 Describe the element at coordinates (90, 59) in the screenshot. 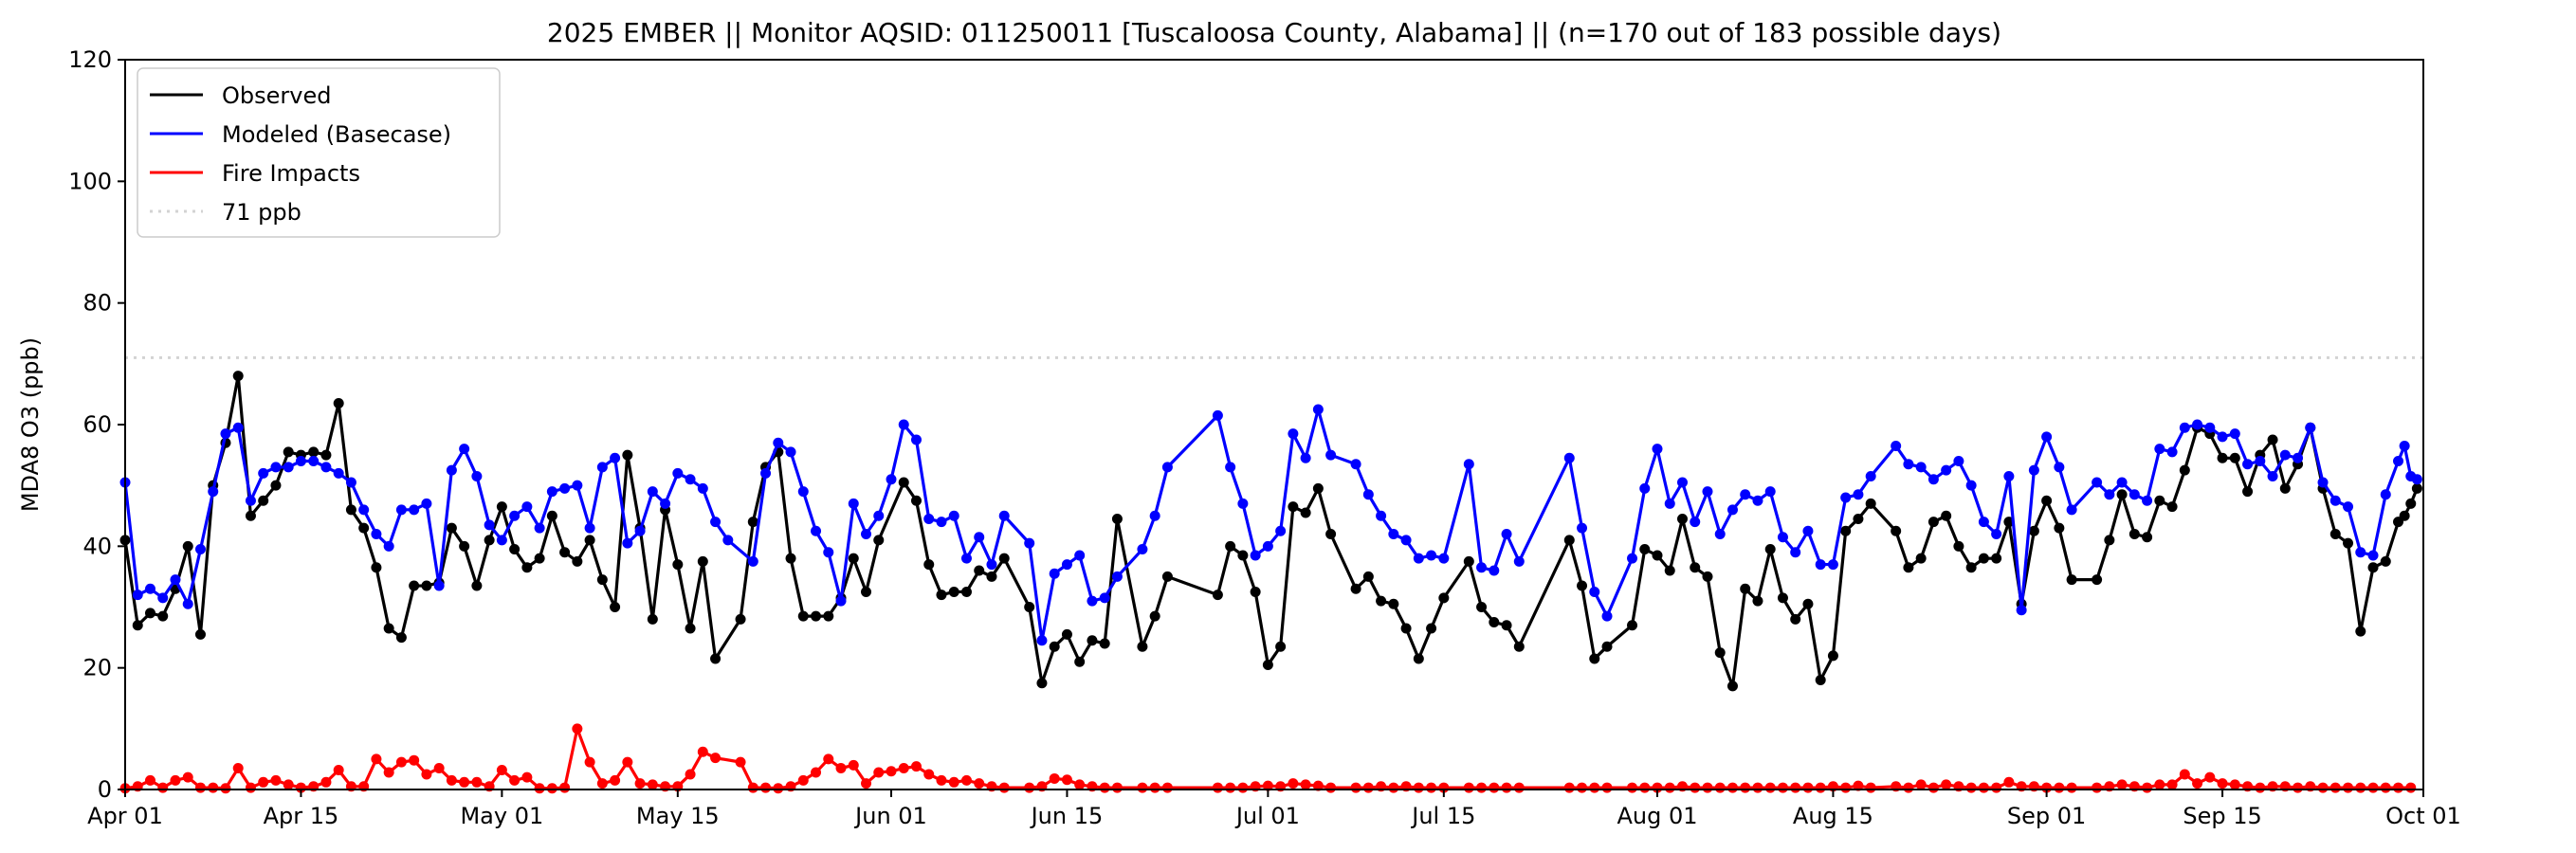

I see `y-tick-label: 120` at that location.